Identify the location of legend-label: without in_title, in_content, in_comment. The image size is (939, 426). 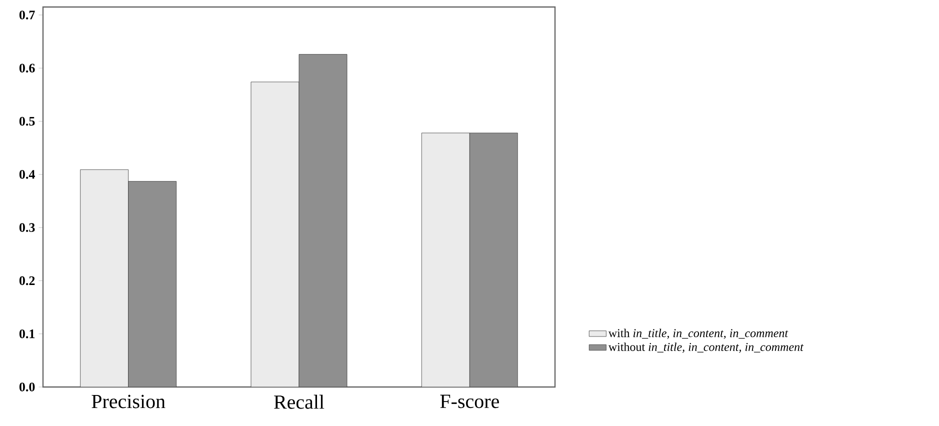
(706, 347).